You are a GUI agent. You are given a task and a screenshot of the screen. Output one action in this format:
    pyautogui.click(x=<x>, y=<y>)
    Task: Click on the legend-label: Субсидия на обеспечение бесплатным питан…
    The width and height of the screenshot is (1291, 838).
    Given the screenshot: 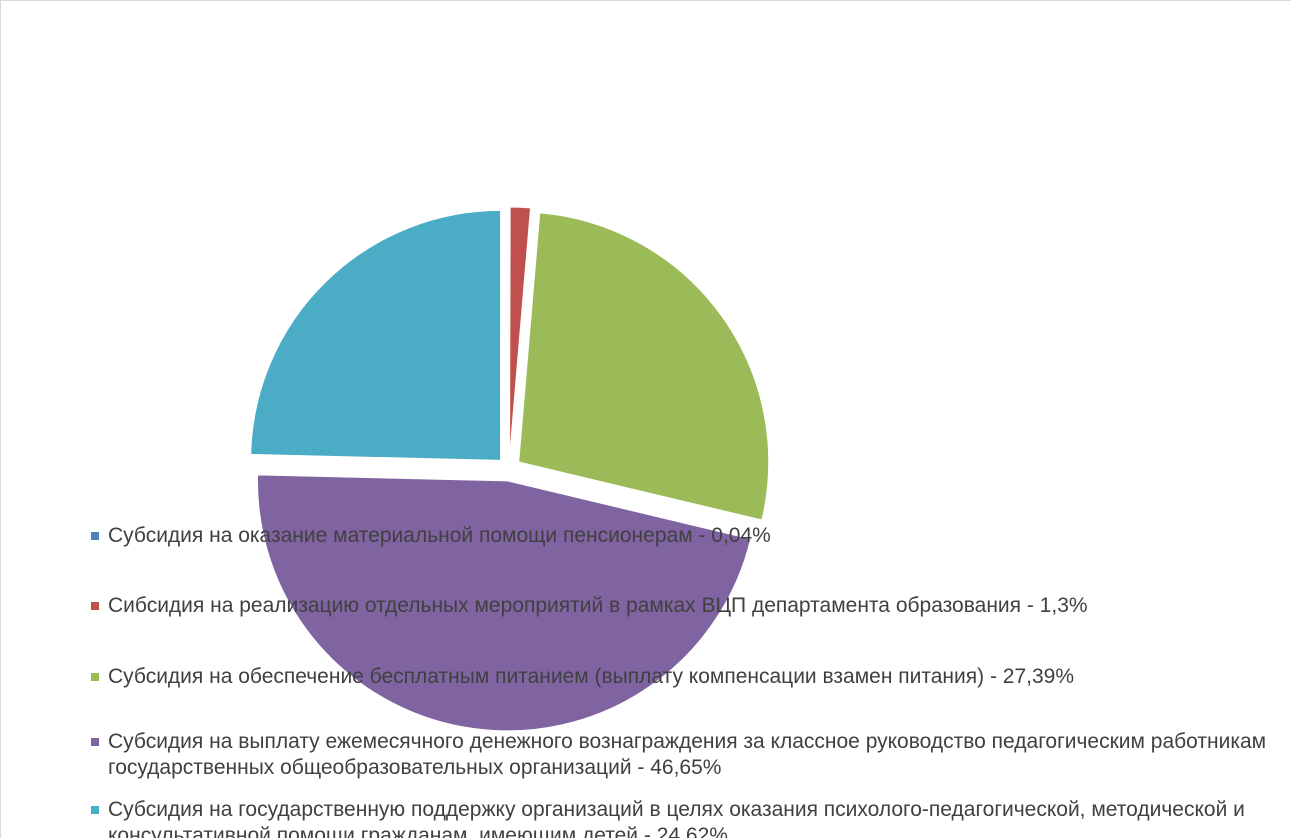 What is the action you would take?
    pyautogui.click(x=591, y=676)
    